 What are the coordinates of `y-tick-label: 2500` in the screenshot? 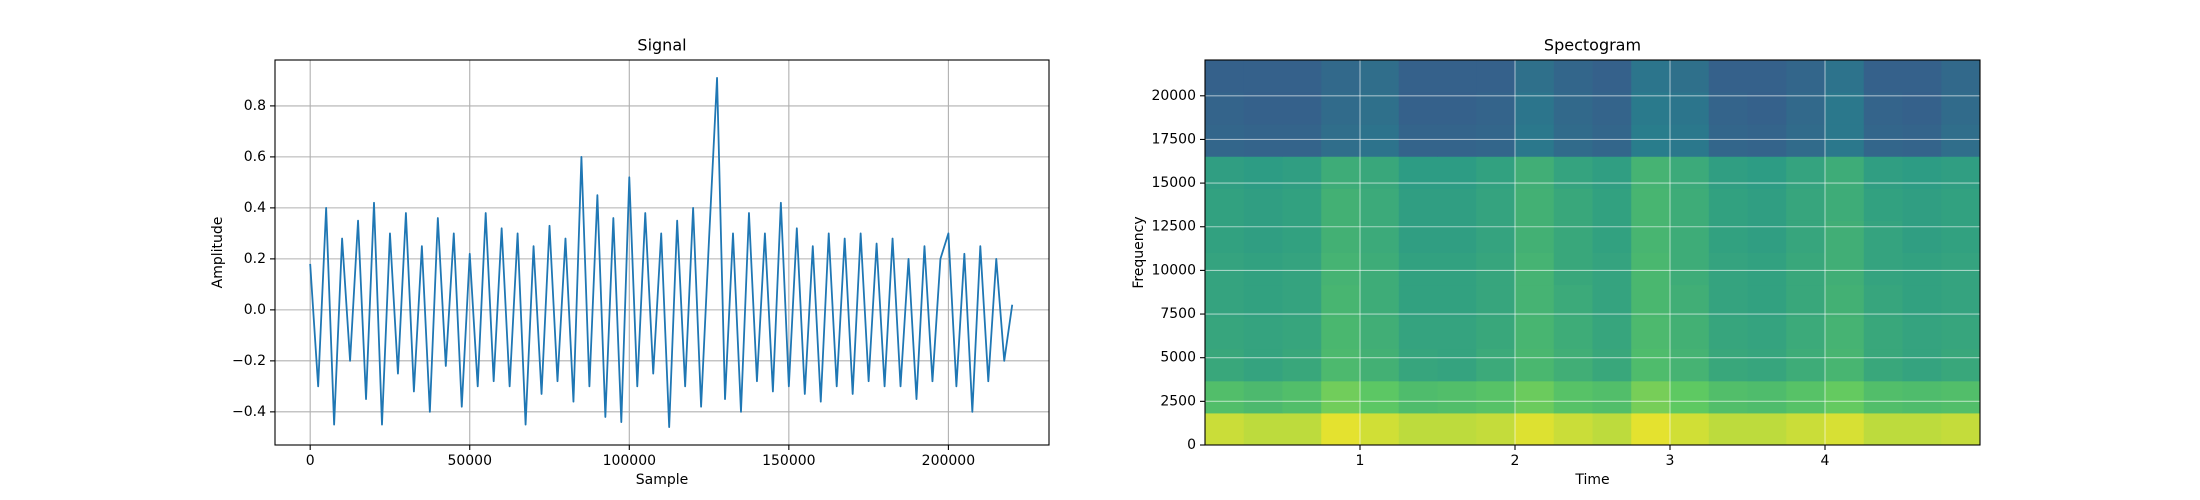 It's located at (1178, 401).